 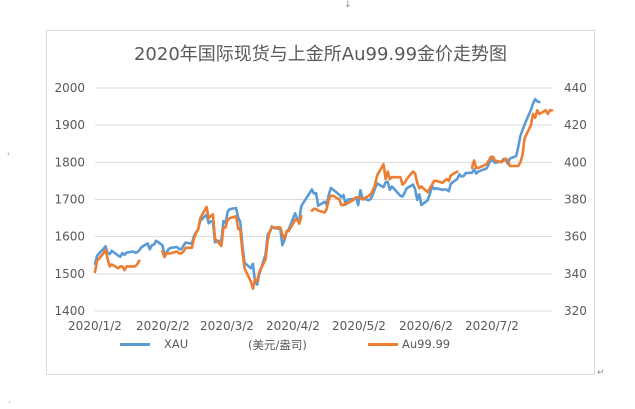 I want to click on right-y-axis: 320 340 360 380 400 420 440, so click(x=575, y=199).